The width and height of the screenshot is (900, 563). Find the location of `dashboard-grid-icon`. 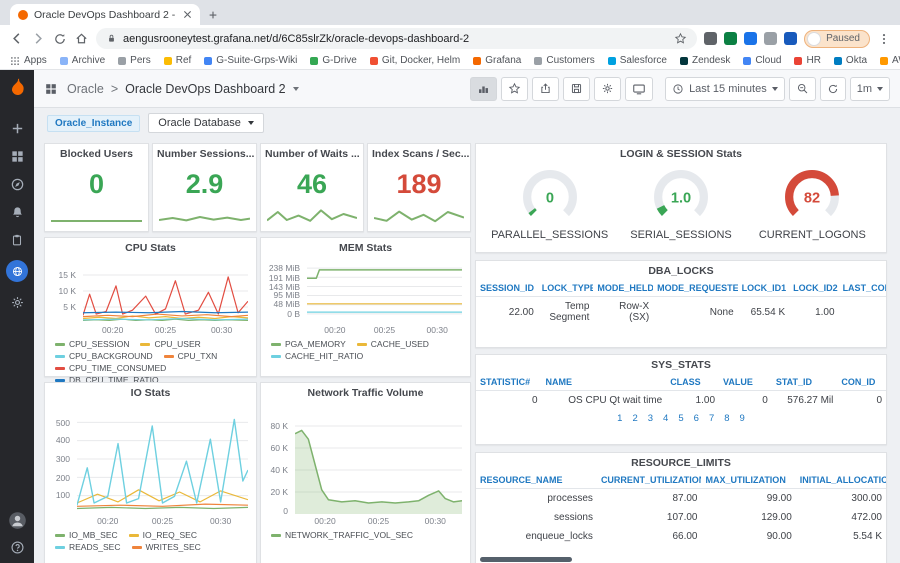

dashboard-grid-icon is located at coordinates (51, 89).